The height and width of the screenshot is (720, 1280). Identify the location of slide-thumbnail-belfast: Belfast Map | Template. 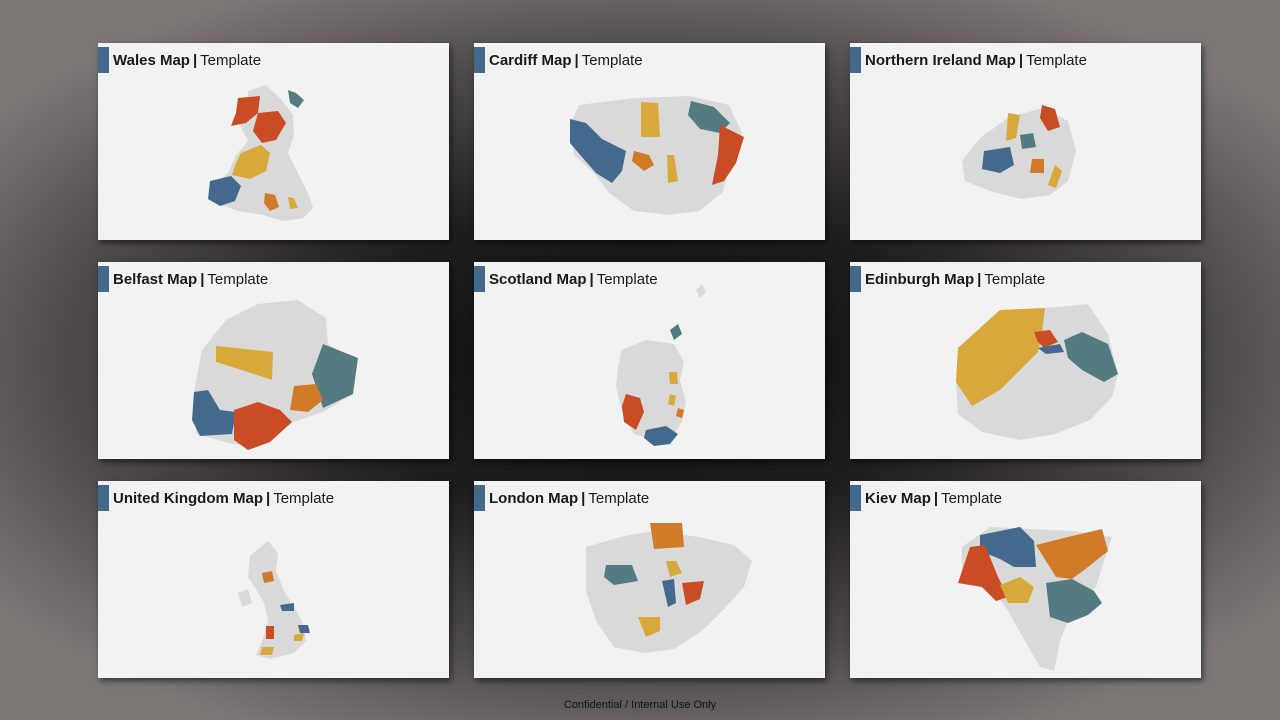
(273, 360).